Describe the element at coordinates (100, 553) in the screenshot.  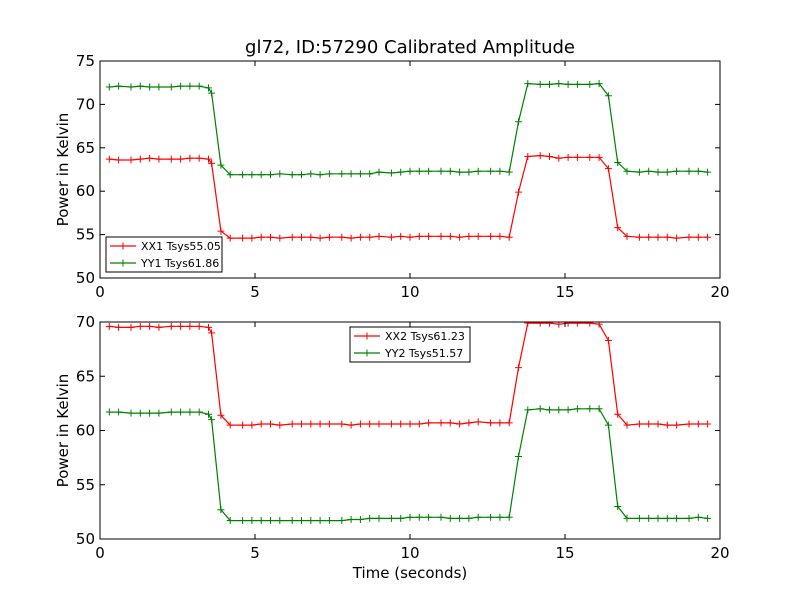
I see `x-tick-label: 0` at that location.